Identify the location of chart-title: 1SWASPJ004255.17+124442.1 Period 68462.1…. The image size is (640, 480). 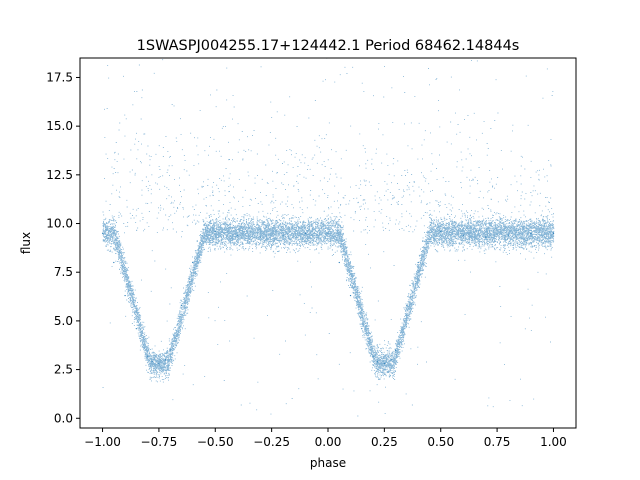
(328, 46).